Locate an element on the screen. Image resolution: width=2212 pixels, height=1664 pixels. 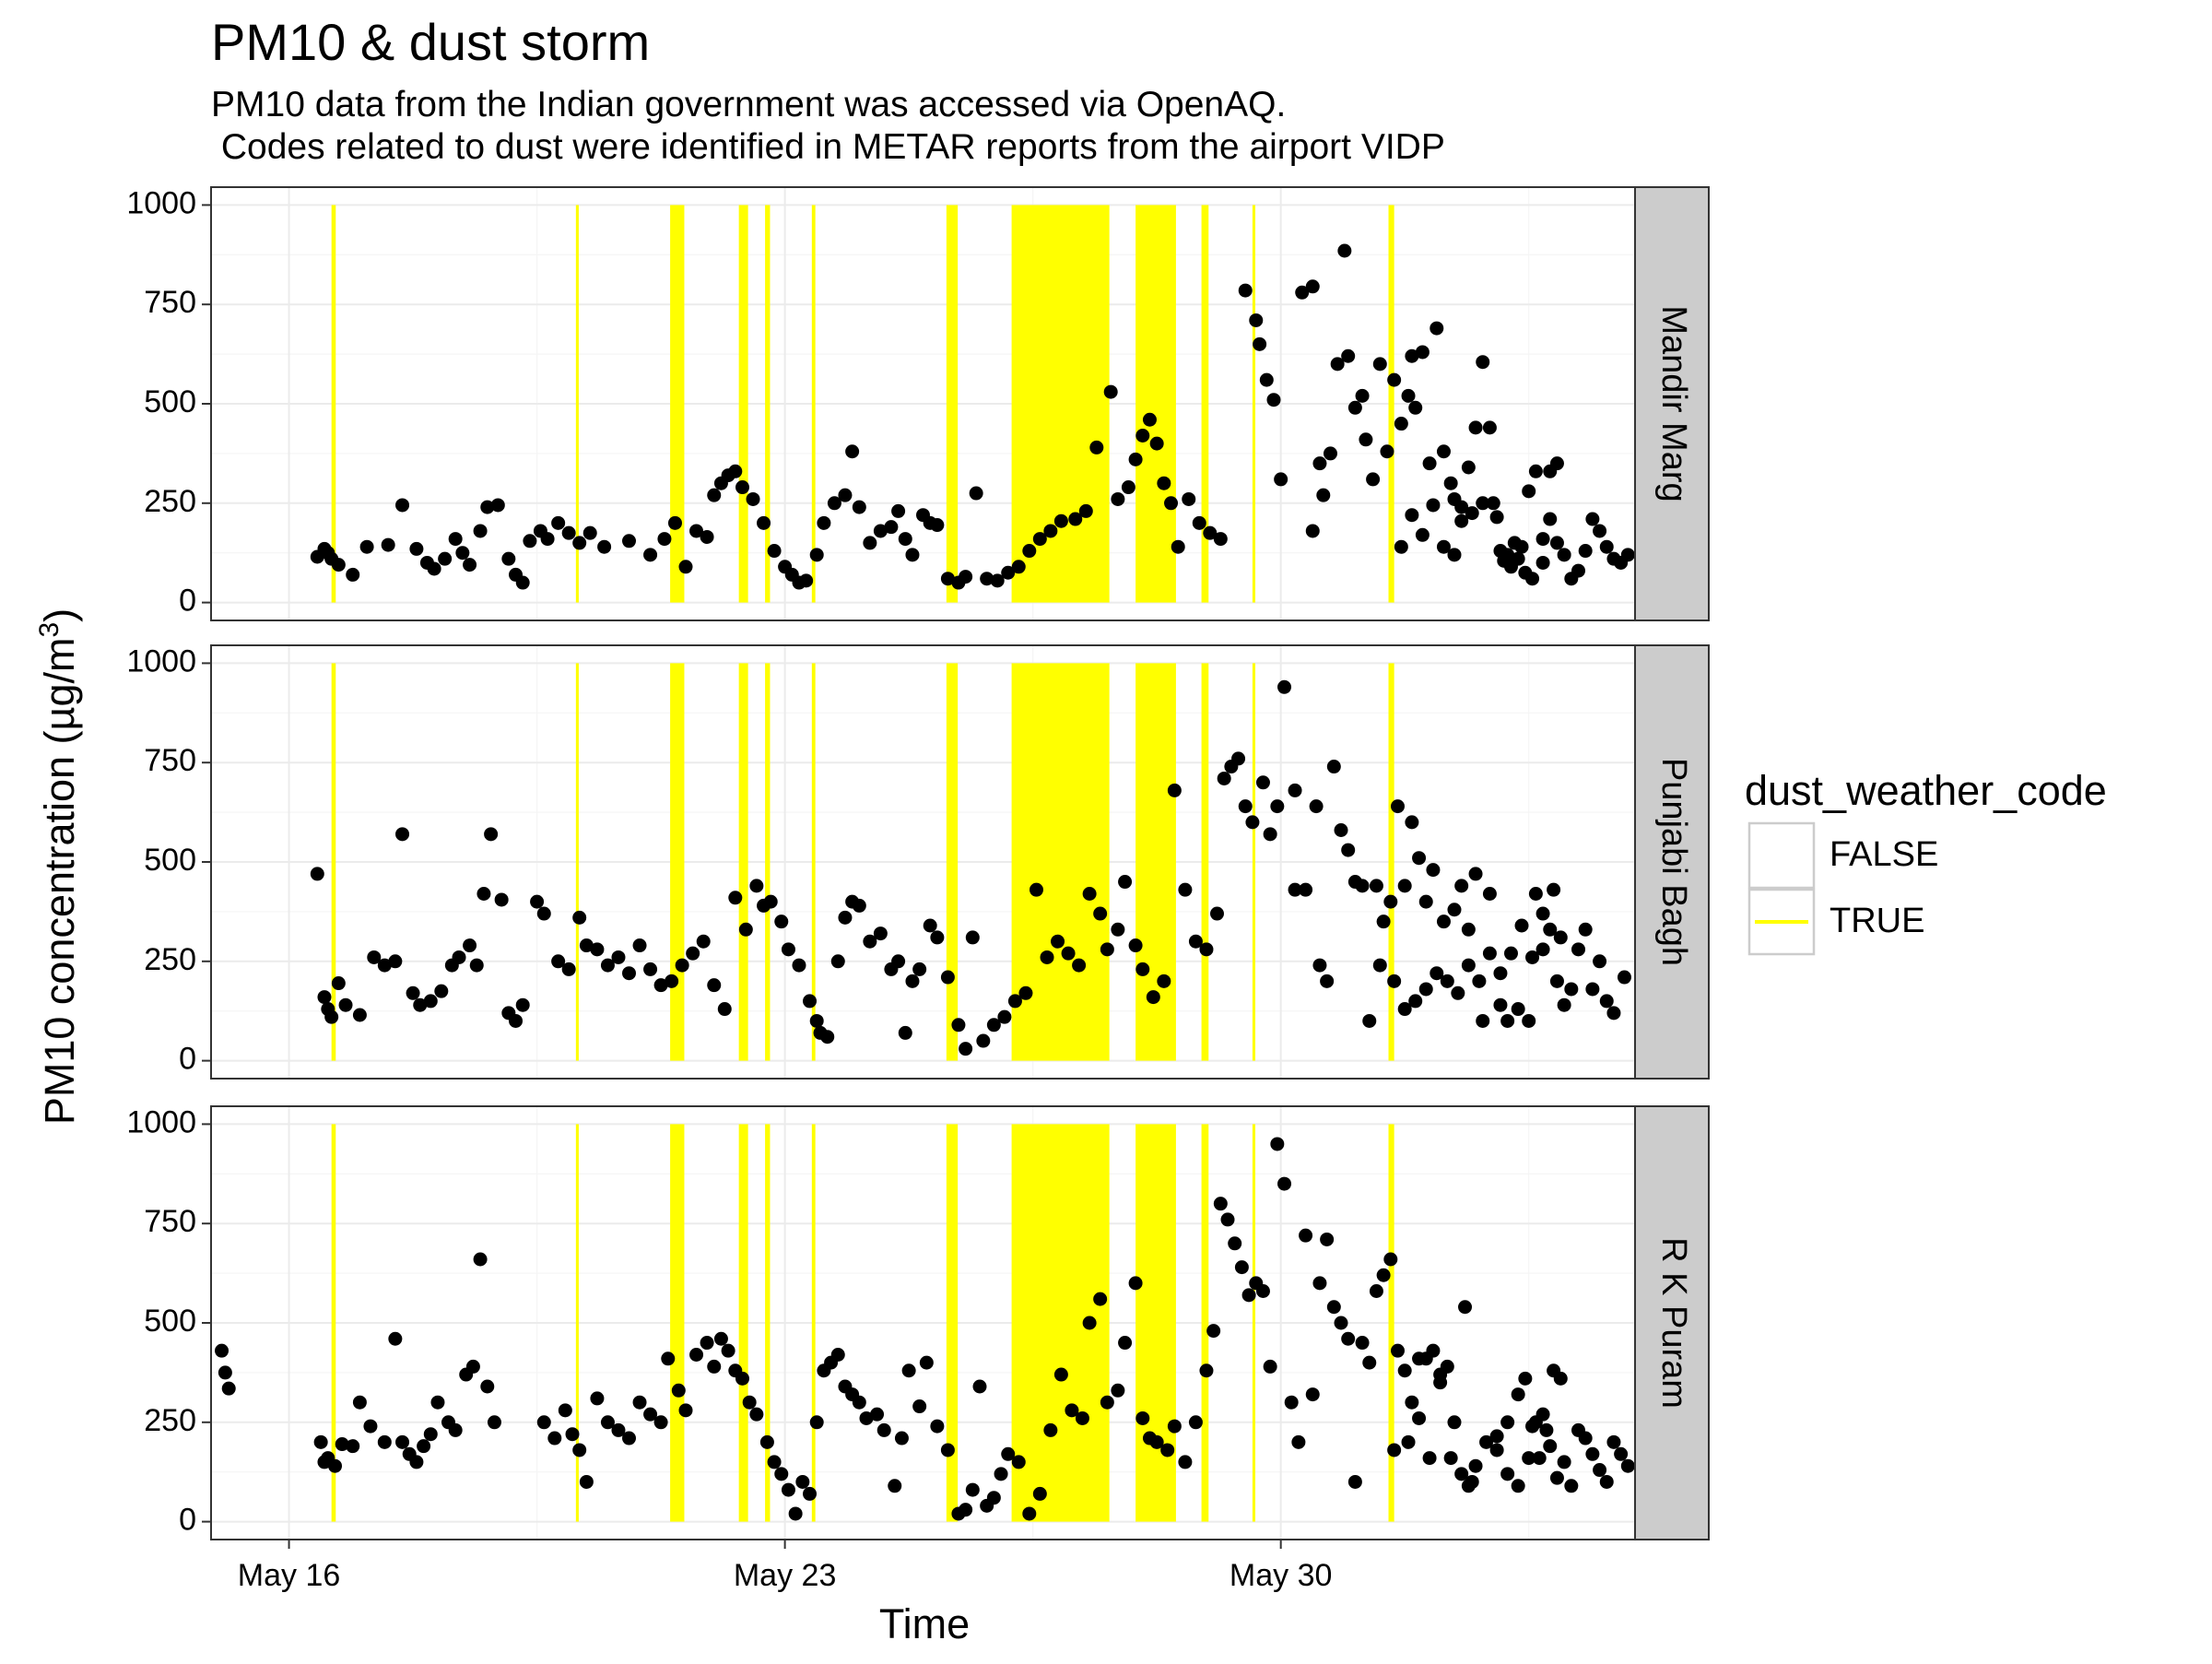
y-tick-label: 1000 is located at coordinates (161, 661).